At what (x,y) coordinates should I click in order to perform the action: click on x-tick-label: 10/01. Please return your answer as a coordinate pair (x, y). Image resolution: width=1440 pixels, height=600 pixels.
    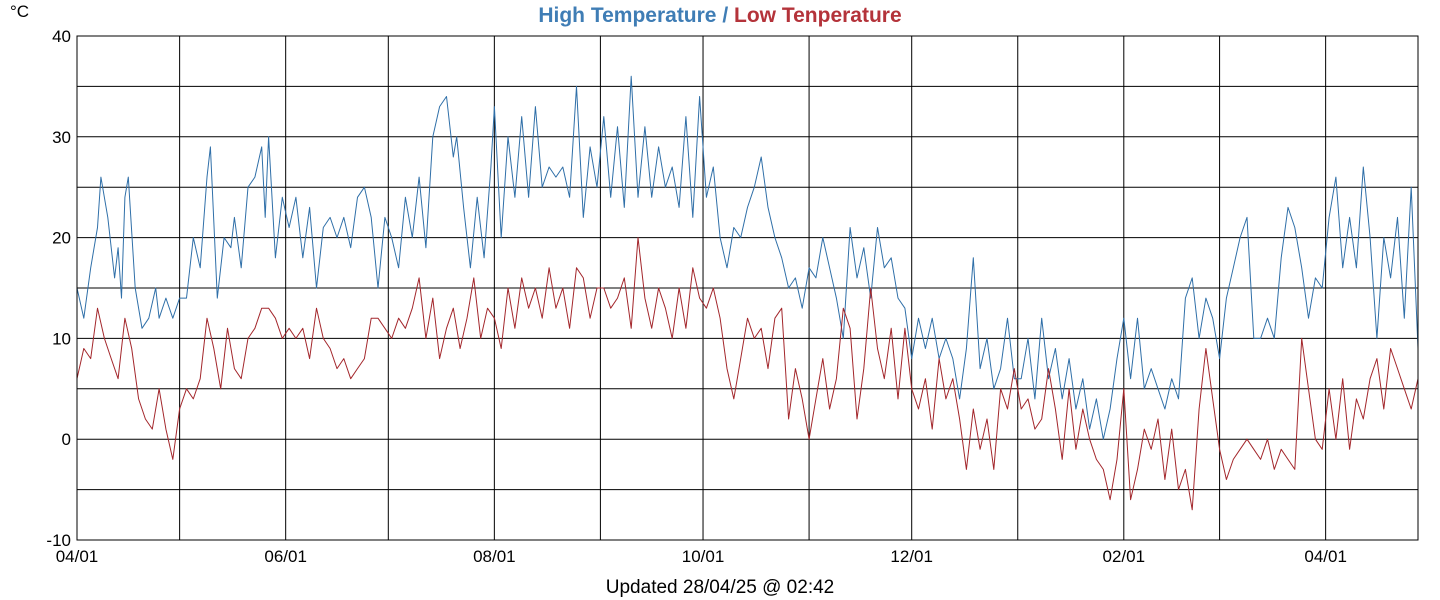
    Looking at the image, I should click on (703, 556).